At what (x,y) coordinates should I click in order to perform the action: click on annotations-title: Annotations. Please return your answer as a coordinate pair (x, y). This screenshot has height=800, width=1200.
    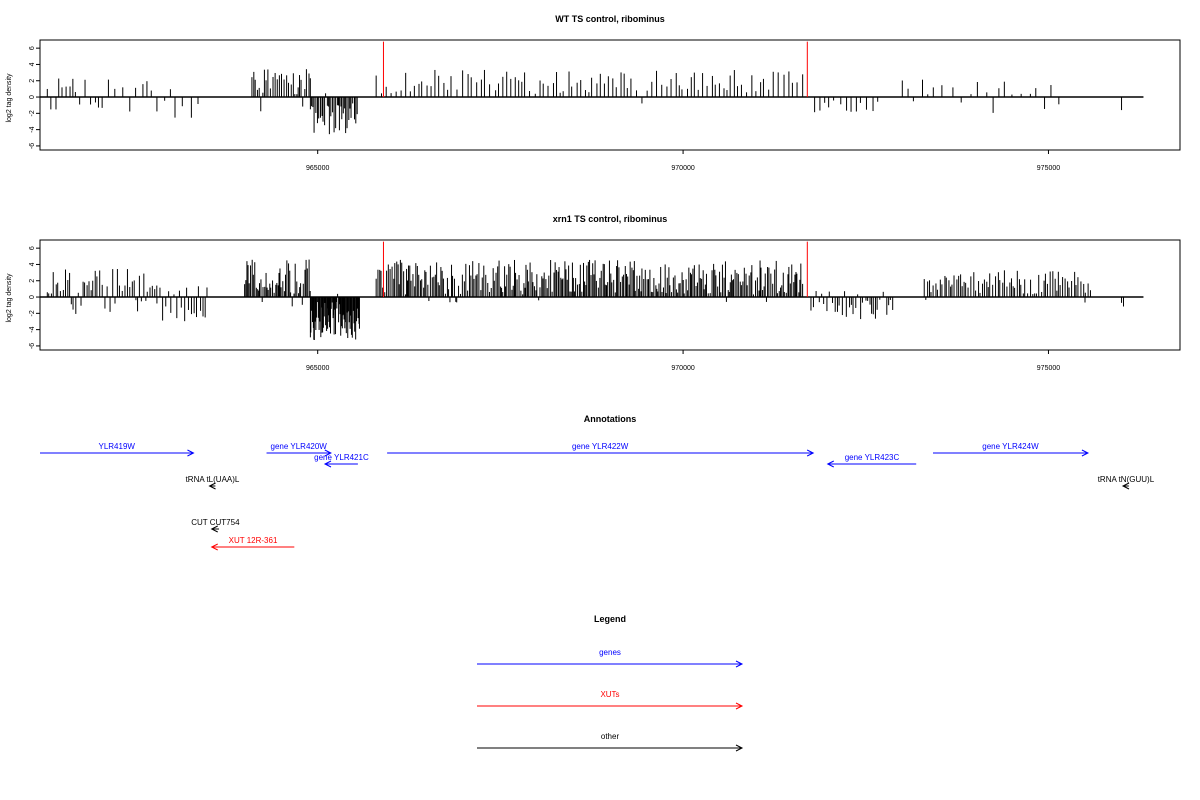
    Looking at the image, I should click on (610, 419).